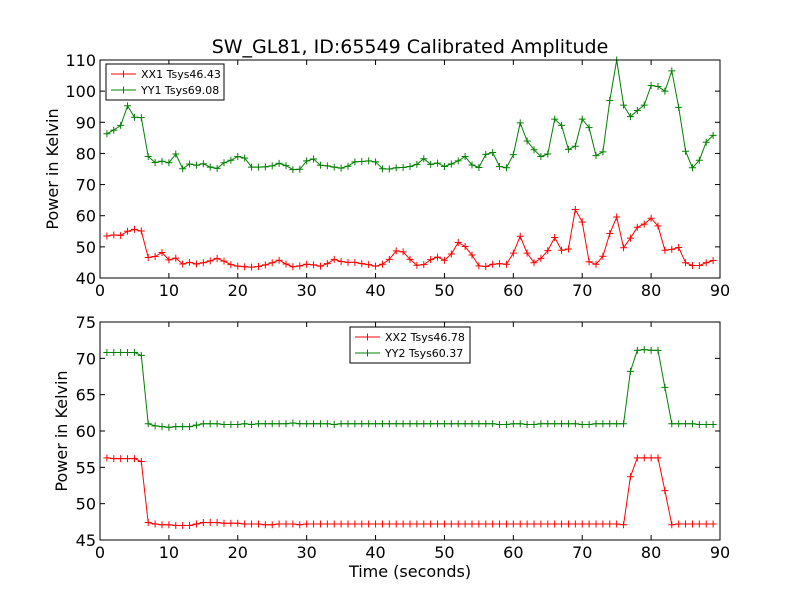  What do you see at coordinates (513, 552) in the screenshot?
I see `x-tick-label: 60` at bounding box center [513, 552].